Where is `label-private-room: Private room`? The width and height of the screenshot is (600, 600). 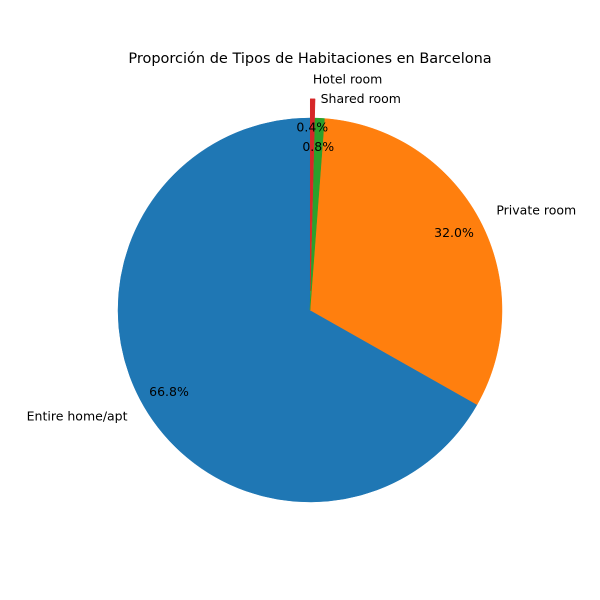 label-private-room: Private room is located at coordinates (536, 210).